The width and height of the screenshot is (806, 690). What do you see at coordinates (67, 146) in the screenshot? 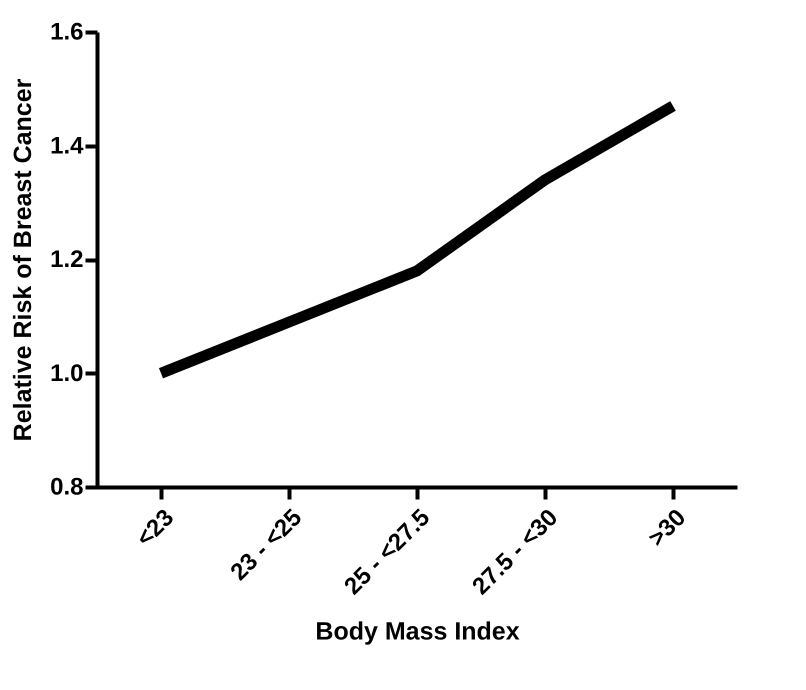
I see `y-tick-label: 1.4` at bounding box center [67, 146].